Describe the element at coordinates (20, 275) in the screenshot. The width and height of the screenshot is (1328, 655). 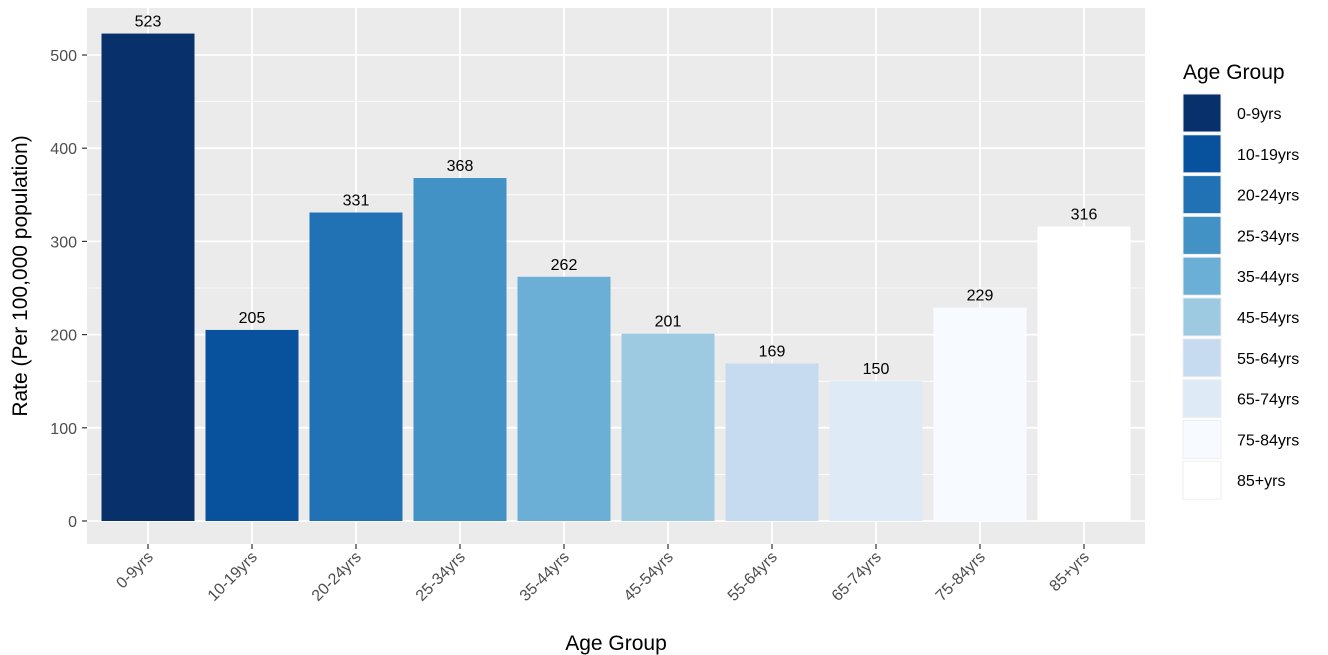
I see `y-axis-title: Rate (Per 100,000 population)` at that location.